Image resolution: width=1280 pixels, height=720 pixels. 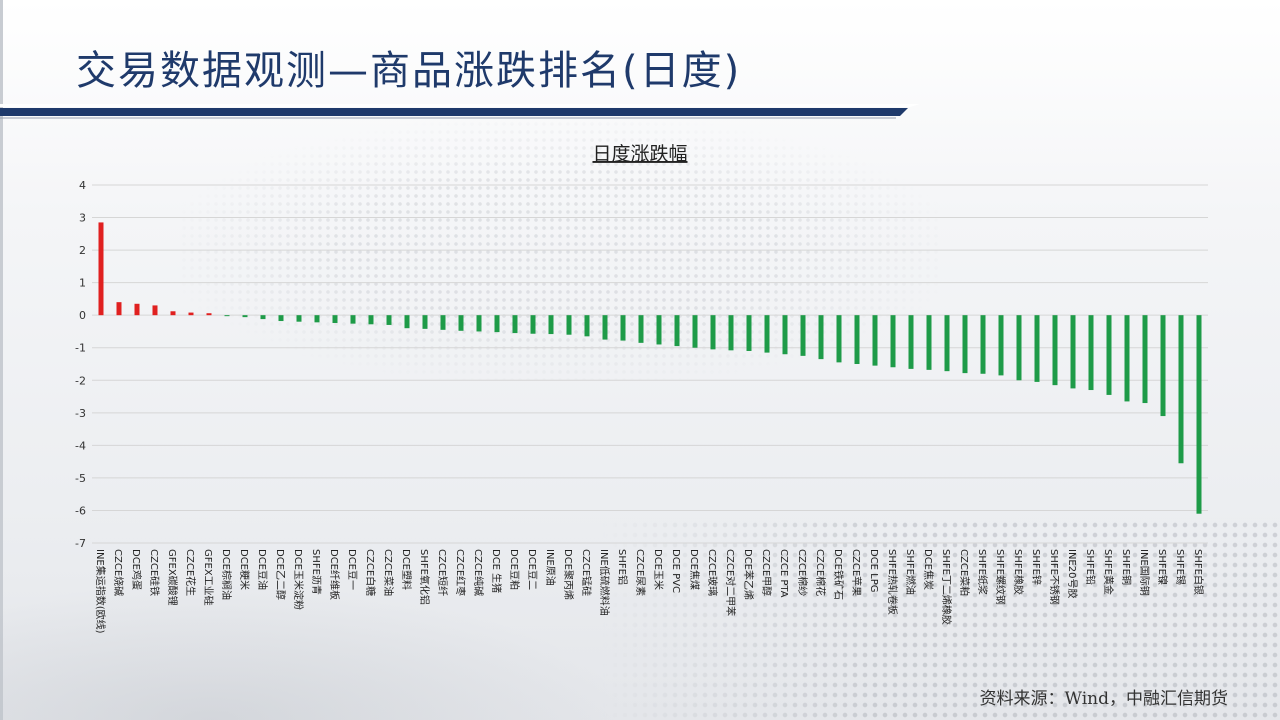 I want to click on title-underline, so click(x=460, y=111).